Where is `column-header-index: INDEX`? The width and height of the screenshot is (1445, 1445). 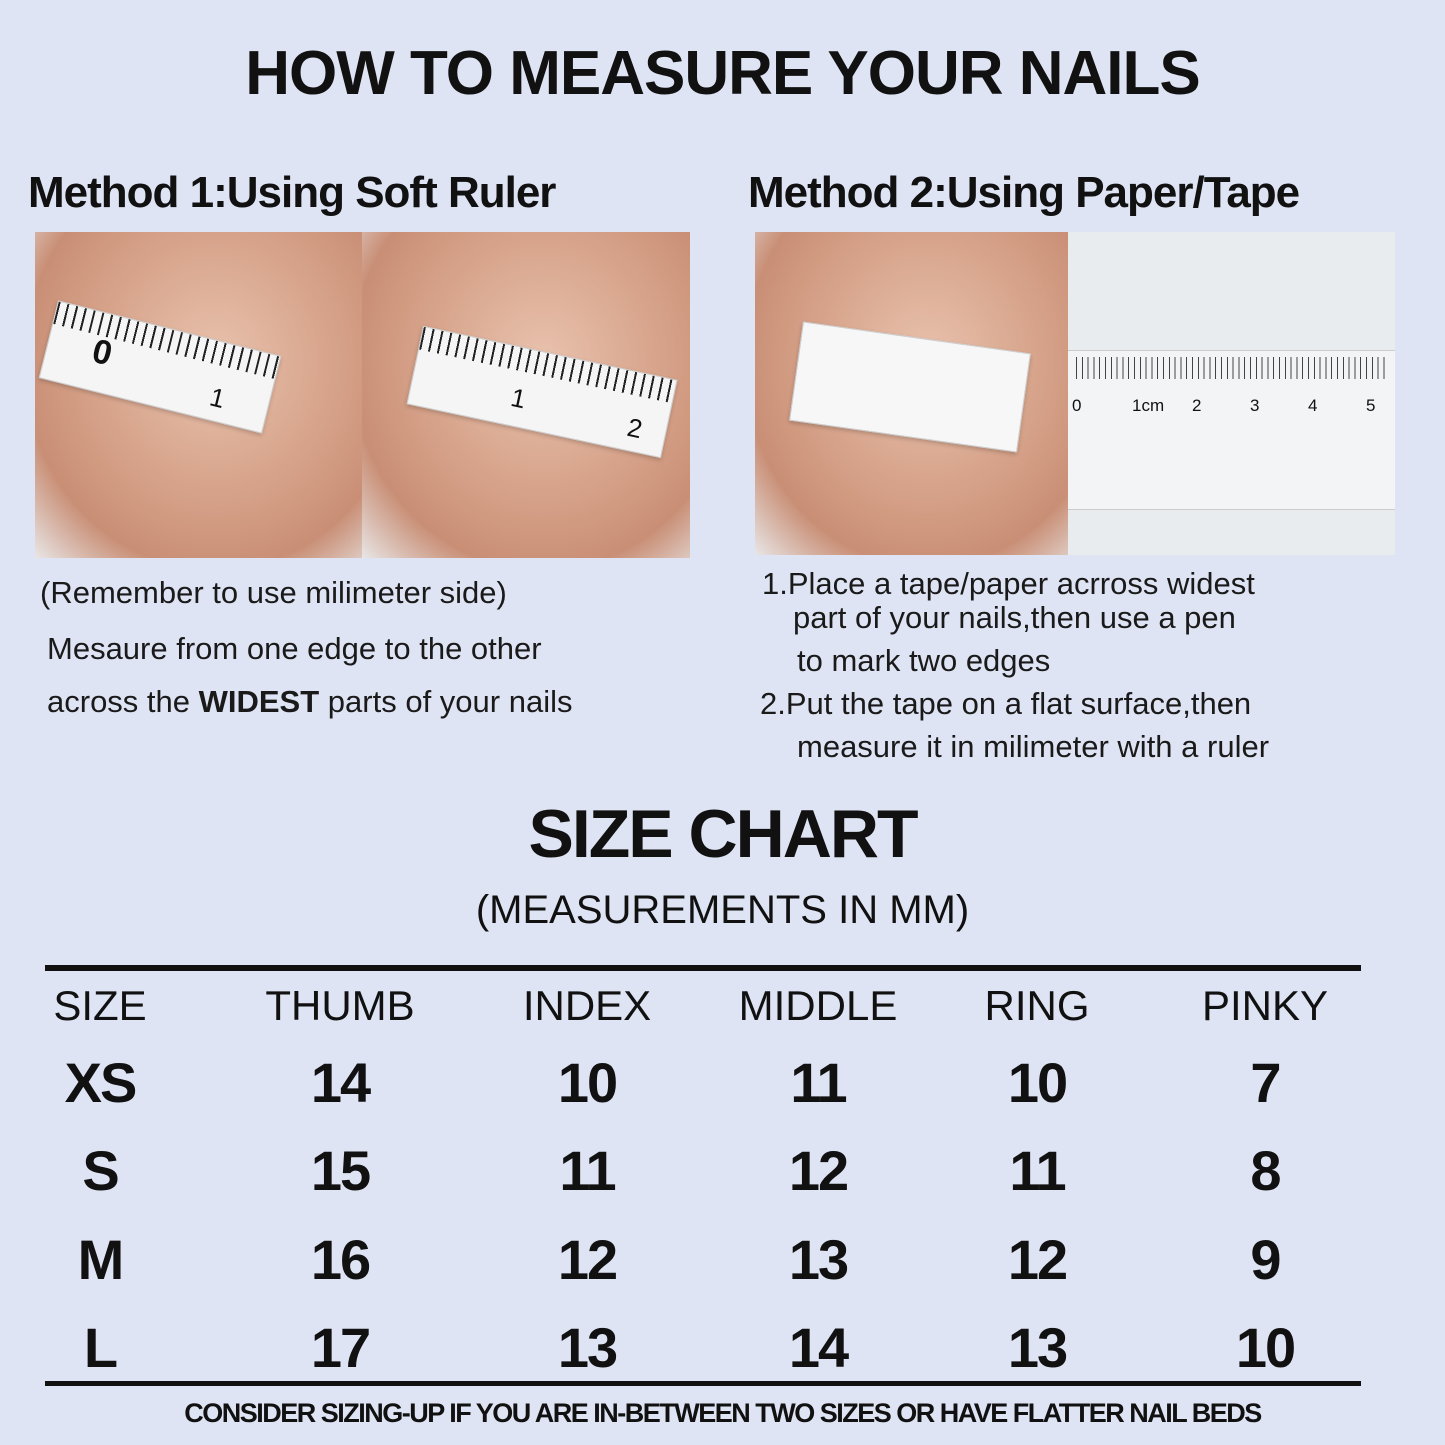
column-header-index: INDEX is located at coordinates (587, 1005).